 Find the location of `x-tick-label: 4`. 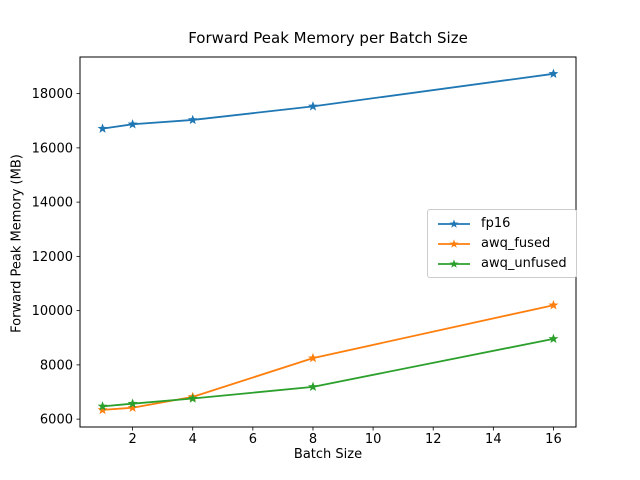

x-tick-label: 4 is located at coordinates (193, 439).